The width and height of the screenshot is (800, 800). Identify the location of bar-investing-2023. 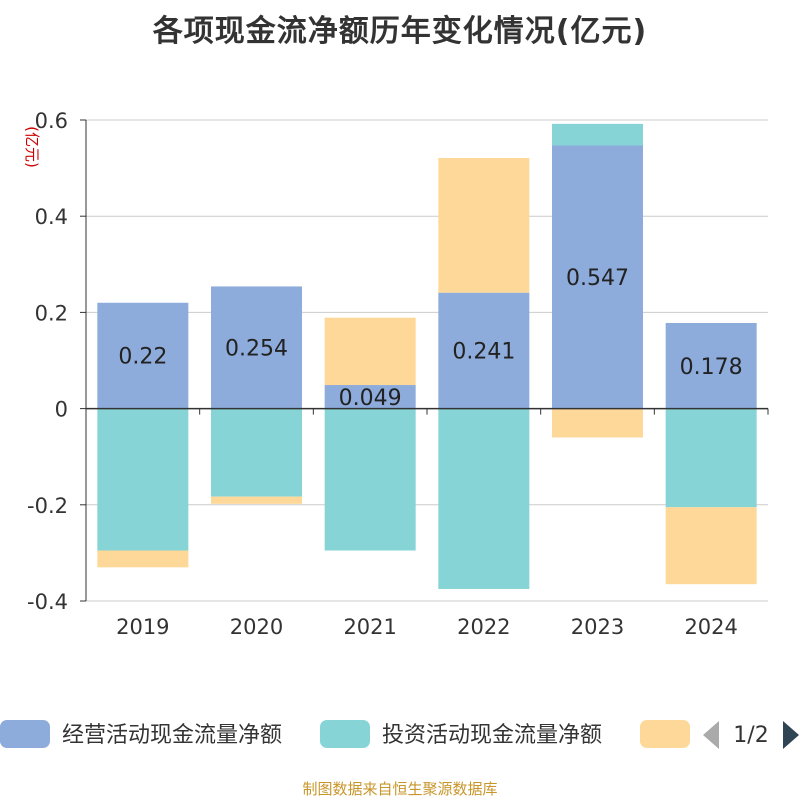
(597, 134).